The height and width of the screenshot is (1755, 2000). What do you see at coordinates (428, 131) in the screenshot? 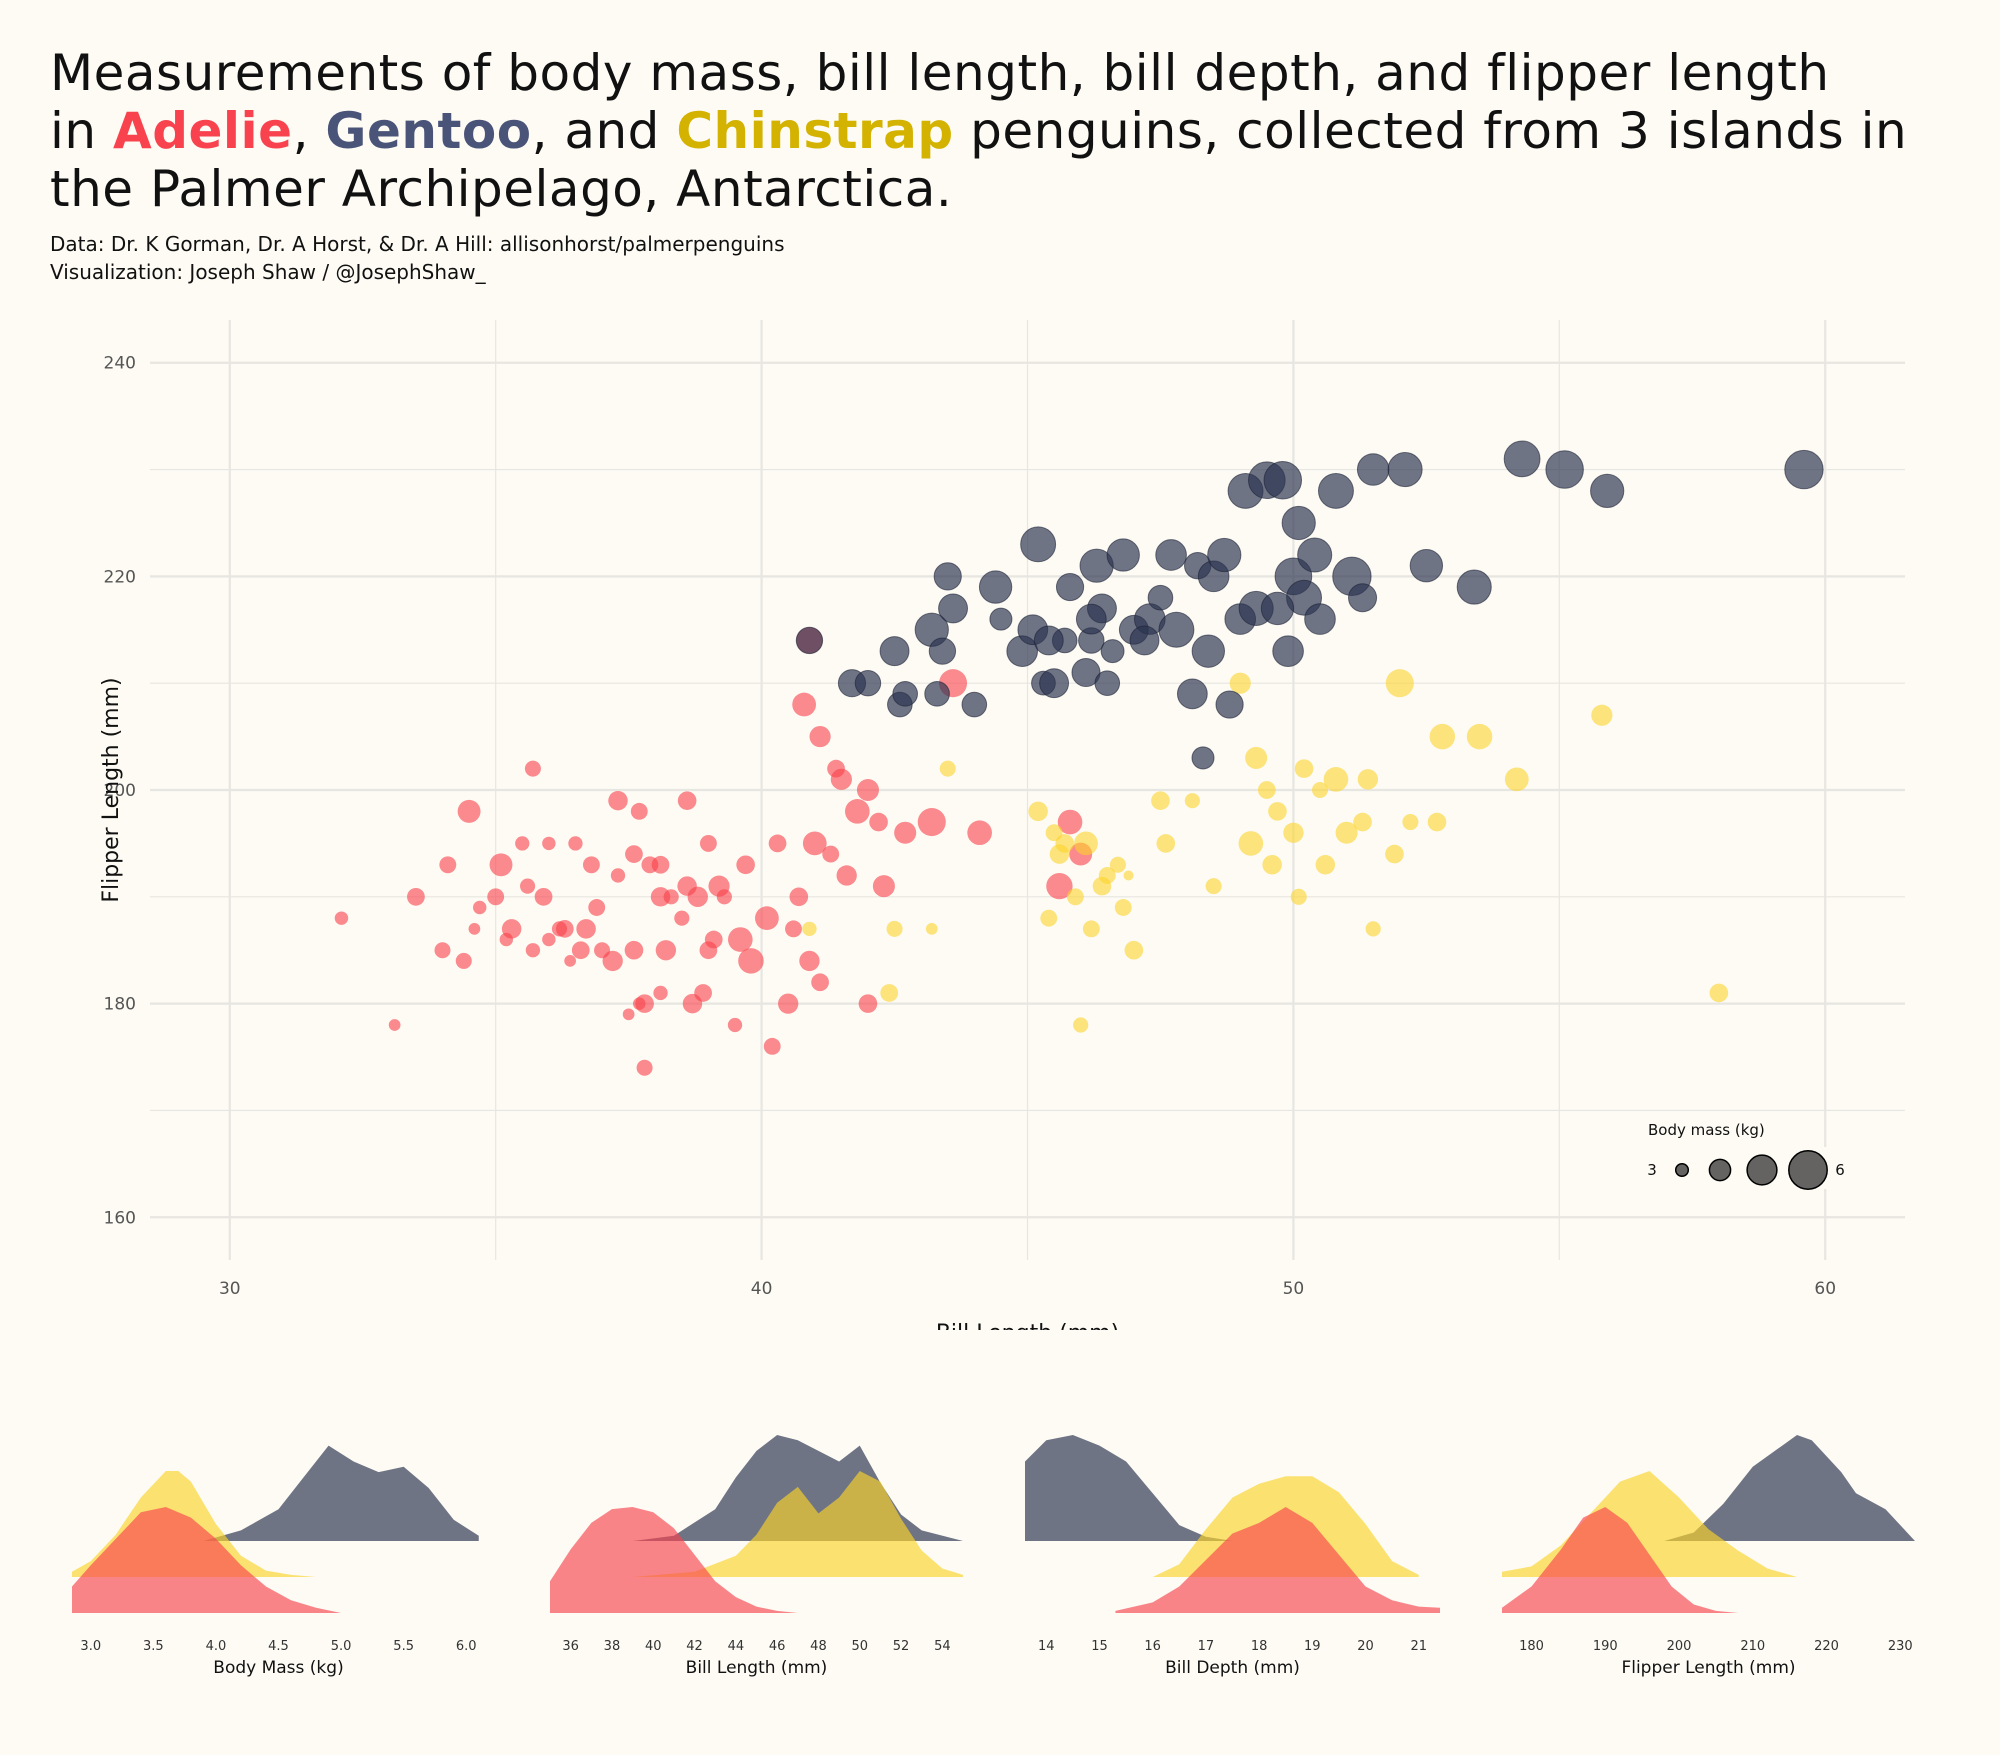
I see `title-gentoo: Gentoo` at bounding box center [428, 131].